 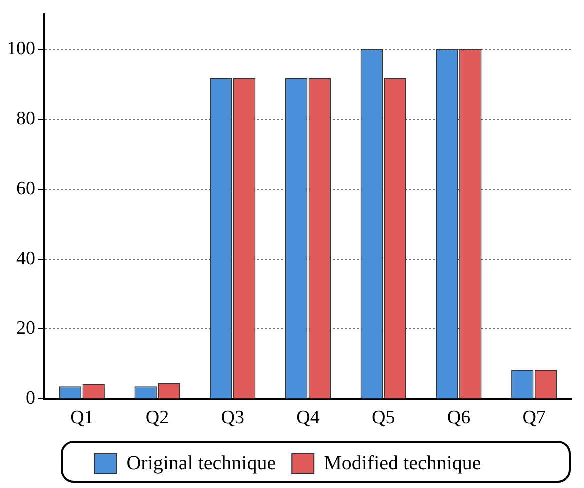 What do you see at coordinates (26, 329) in the screenshot?
I see `y-tick-label: 20` at bounding box center [26, 329].